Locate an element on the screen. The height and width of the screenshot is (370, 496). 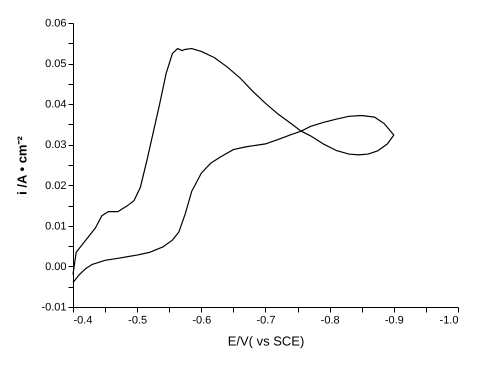
y-tick-label: 0.01 is located at coordinates (55, 226).